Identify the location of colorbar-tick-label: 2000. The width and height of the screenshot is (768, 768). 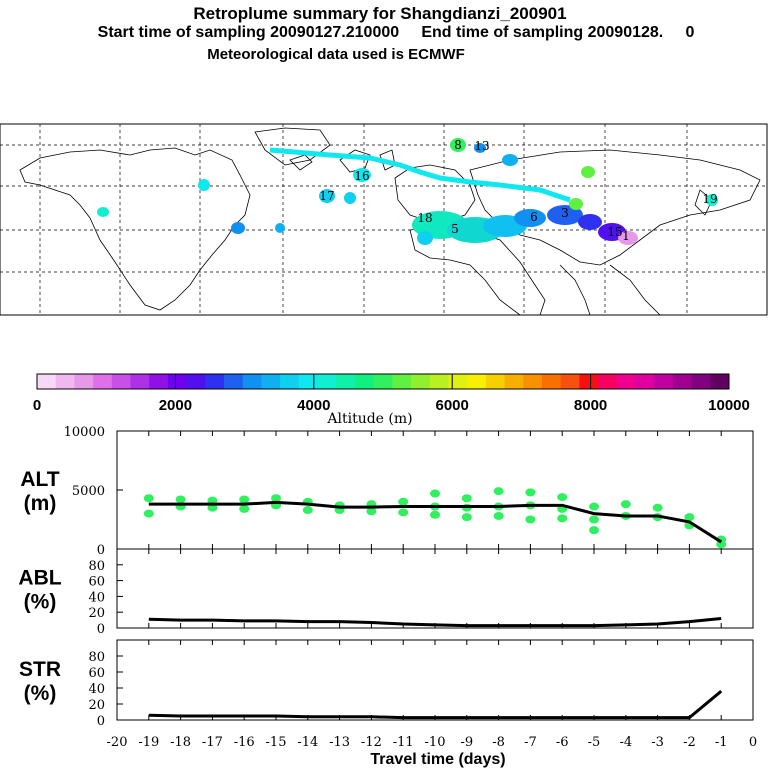
(175, 405).